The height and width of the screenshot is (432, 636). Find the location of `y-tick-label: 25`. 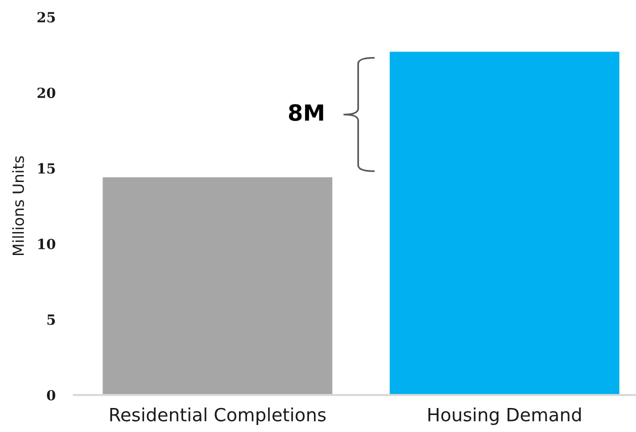

y-tick-label: 25 is located at coordinates (46, 17).